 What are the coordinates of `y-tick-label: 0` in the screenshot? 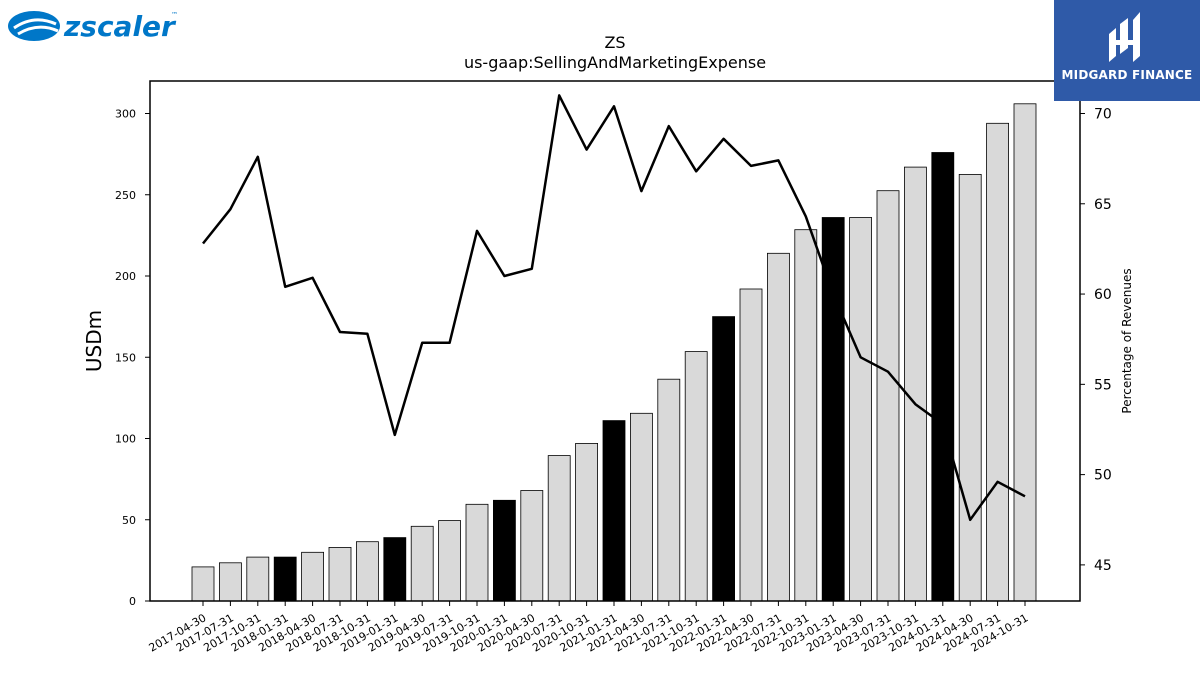 It's located at (132, 601).